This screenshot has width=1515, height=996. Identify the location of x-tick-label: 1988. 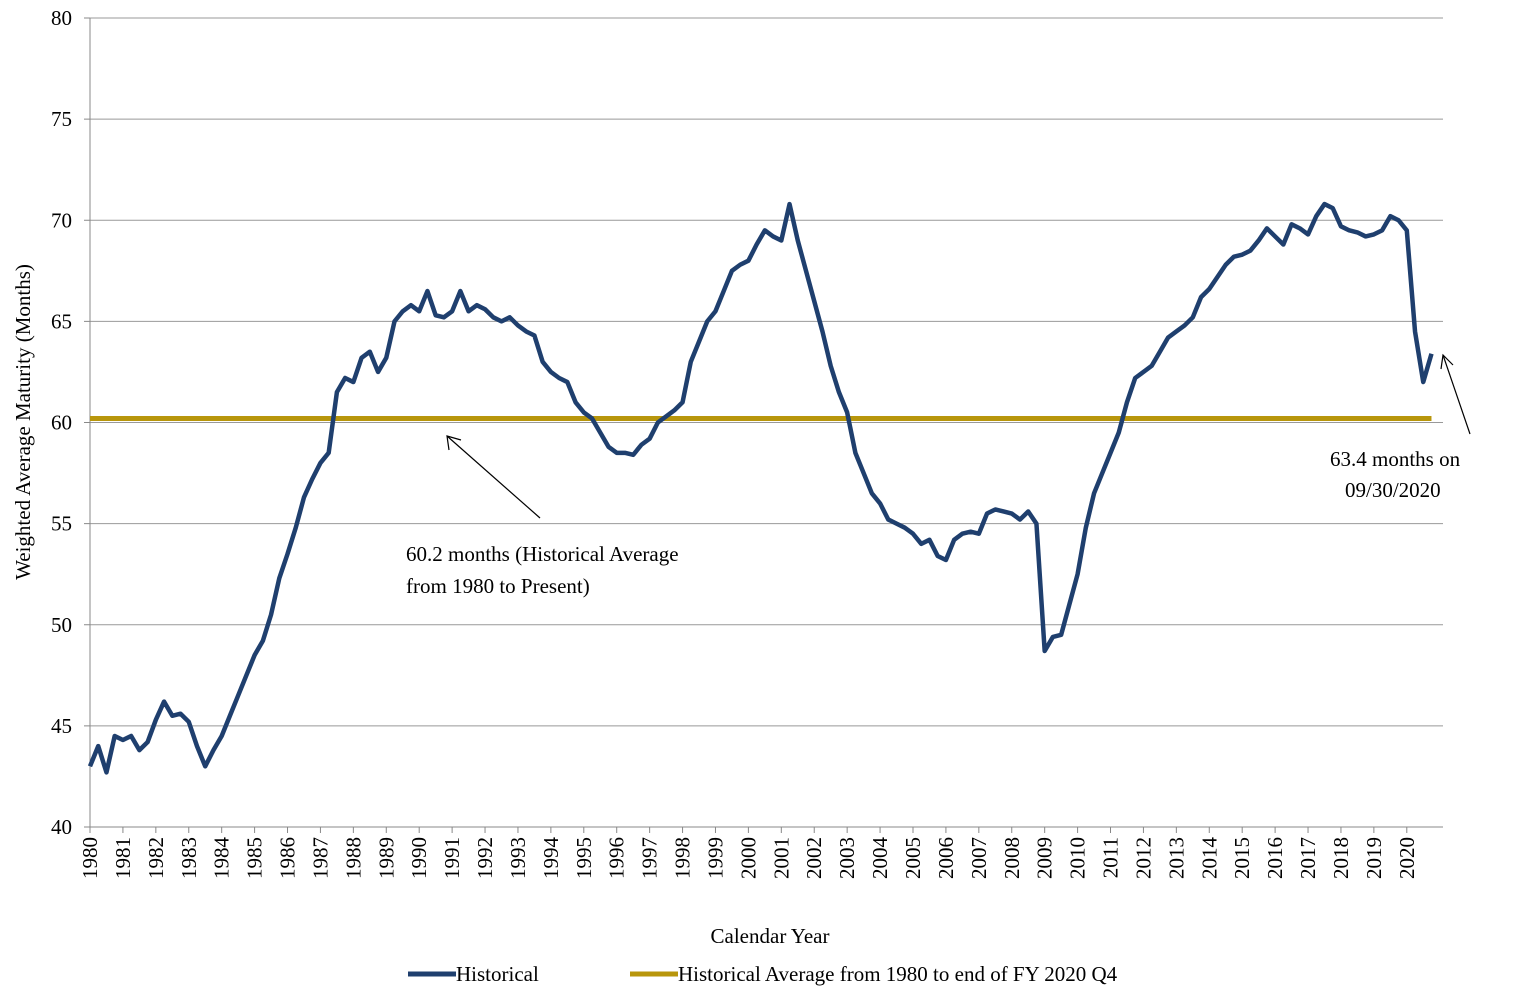
(353, 858).